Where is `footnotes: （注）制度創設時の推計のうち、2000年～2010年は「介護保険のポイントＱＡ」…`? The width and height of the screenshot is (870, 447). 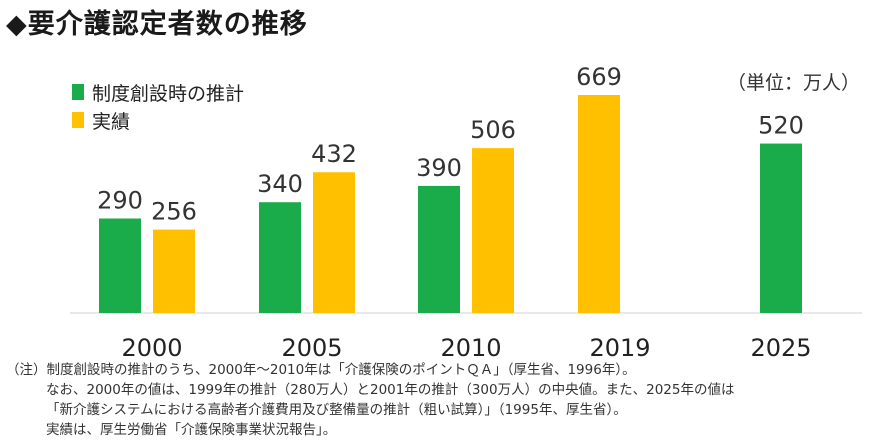 footnotes: （注）制度創設時の推計のうち、2000年～2010年は「介護保険のポイントＱＡ」… is located at coordinates (370, 400).